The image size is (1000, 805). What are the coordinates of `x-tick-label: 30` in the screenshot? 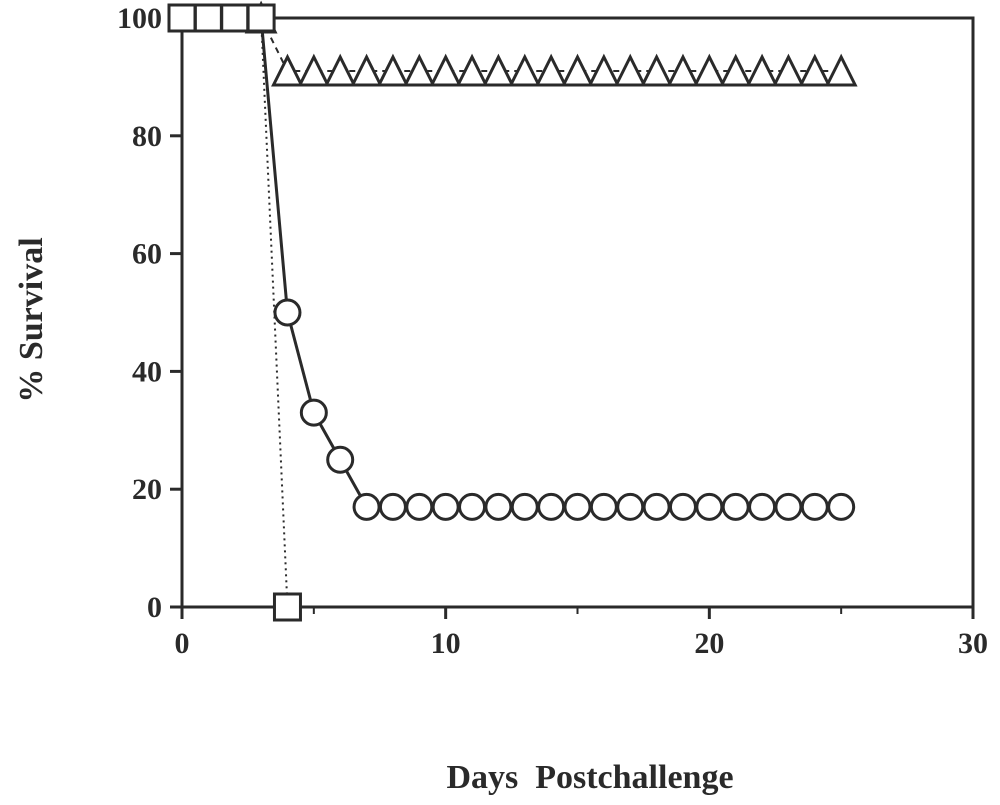 It's located at (973, 643).